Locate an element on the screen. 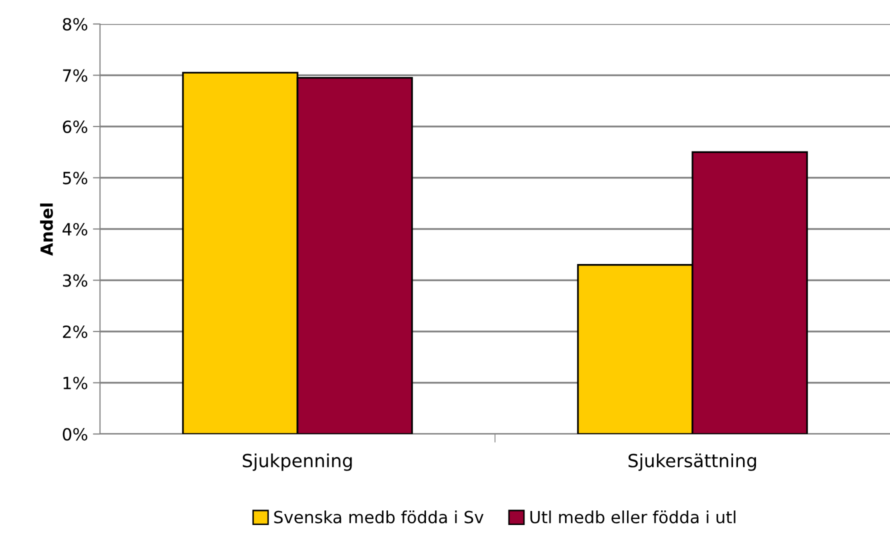  y-tick-label: 7% is located at coordinates (75, 75).